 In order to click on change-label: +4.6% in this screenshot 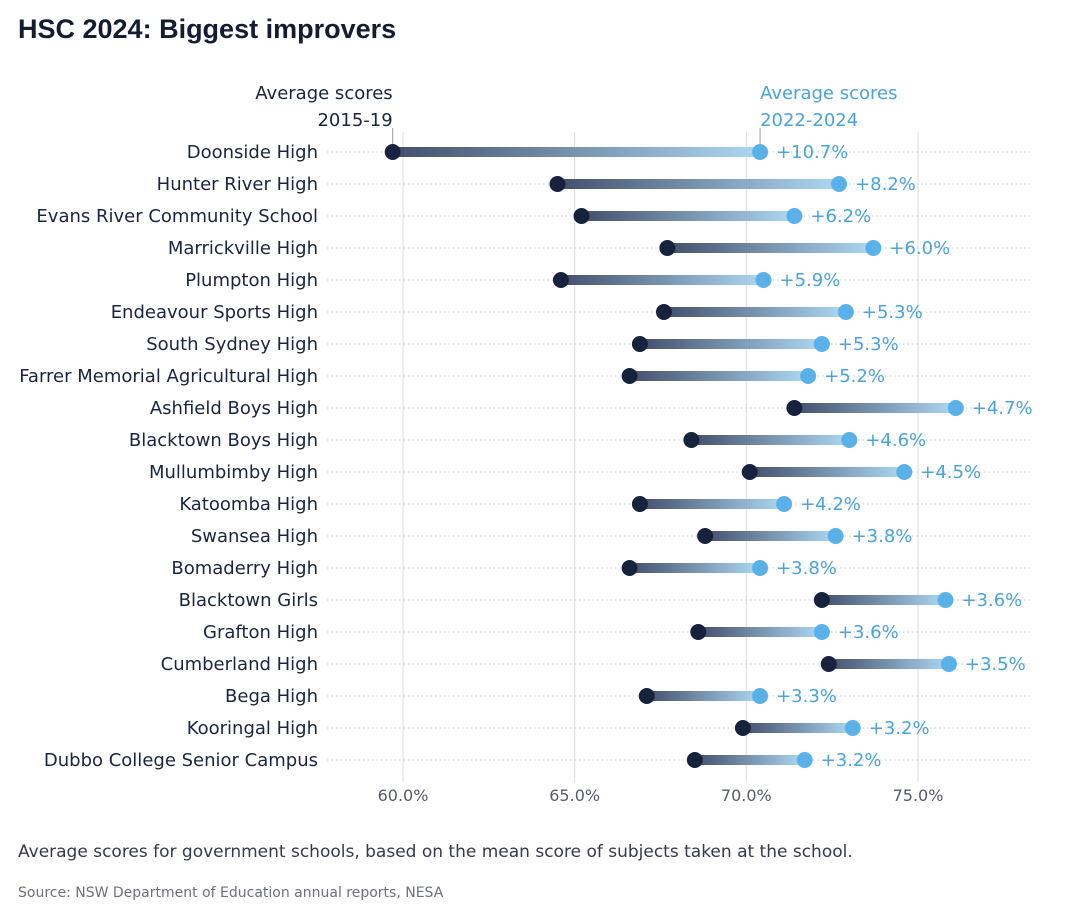, I will do `click(895, 440)`.